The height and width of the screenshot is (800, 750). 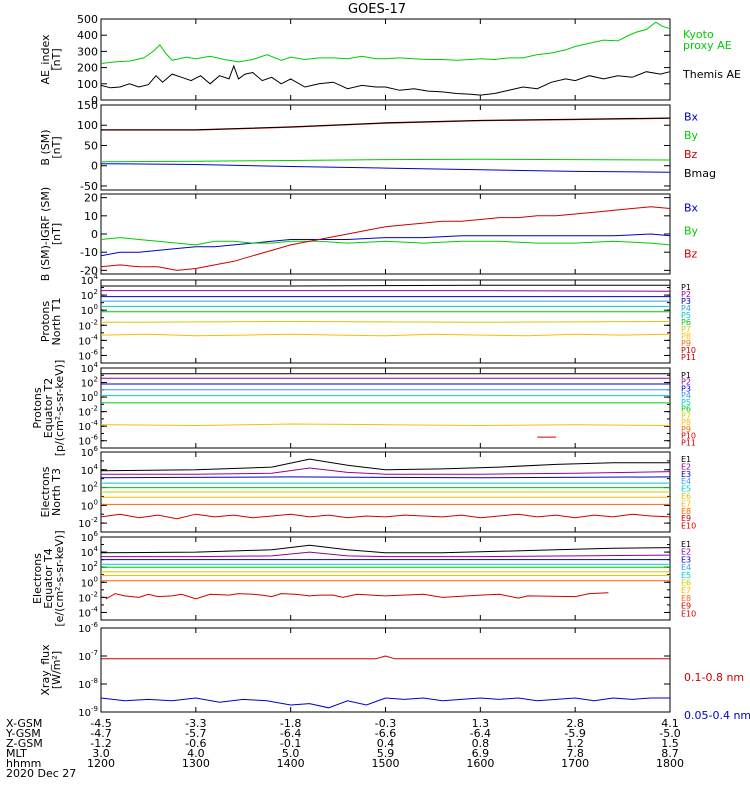 I want to click on x-tick-label: -1.8, so click(x=290, y=723).